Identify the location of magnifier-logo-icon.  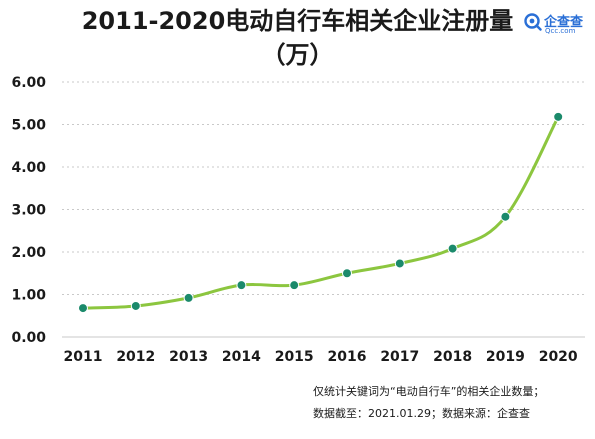
(533, 22).